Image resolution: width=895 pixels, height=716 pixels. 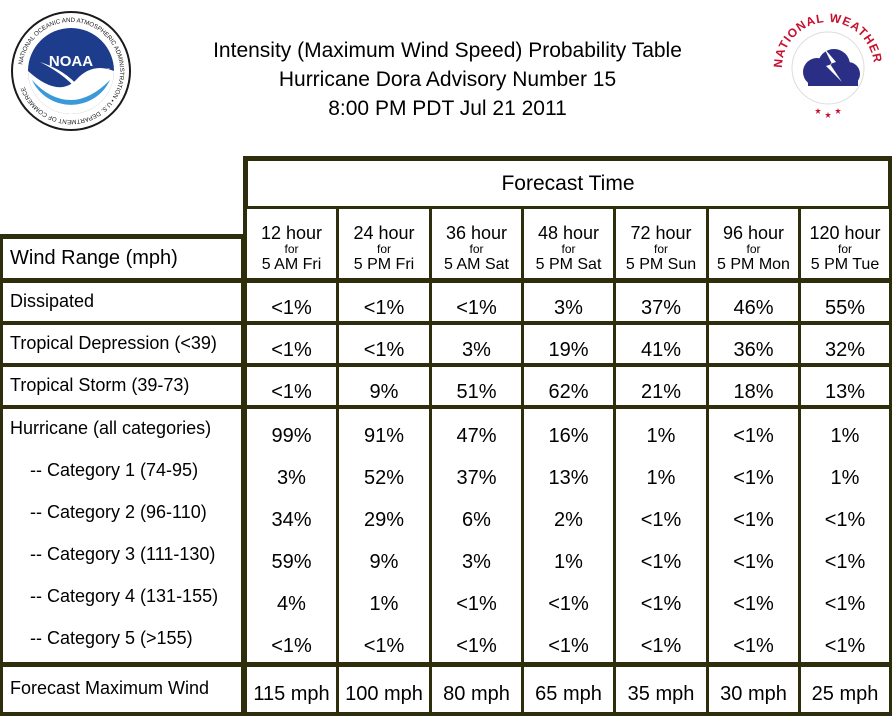 I want to click on probability-value: 52%, so click(x=384, y=478).